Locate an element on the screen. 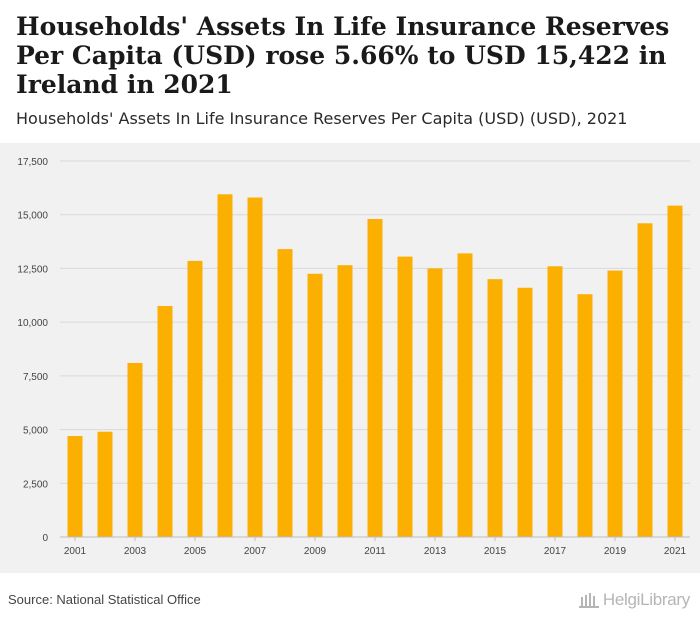 The height and width of the screenshot is (624, 700). y-tick-label: 0 is located at coordinates (45, 538).